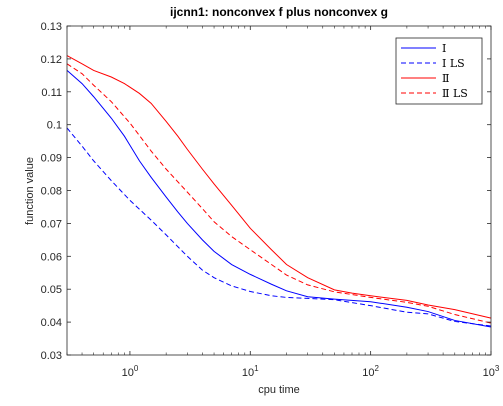 The image size is (503, 406). I want to click on legend: Ⅰ Ⅰ LS Ⅱ Ⅱ LS, so click(439, 71).